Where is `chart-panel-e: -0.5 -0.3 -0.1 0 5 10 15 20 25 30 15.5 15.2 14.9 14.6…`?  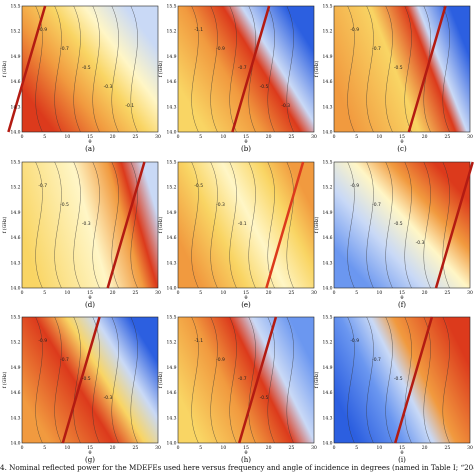
chart-panel-e: -0.5 -0.3 -0.1 0 5 10 15 20 25 30 15.5 15.2 14.9 14.6… is located at coordinates (237, 235).